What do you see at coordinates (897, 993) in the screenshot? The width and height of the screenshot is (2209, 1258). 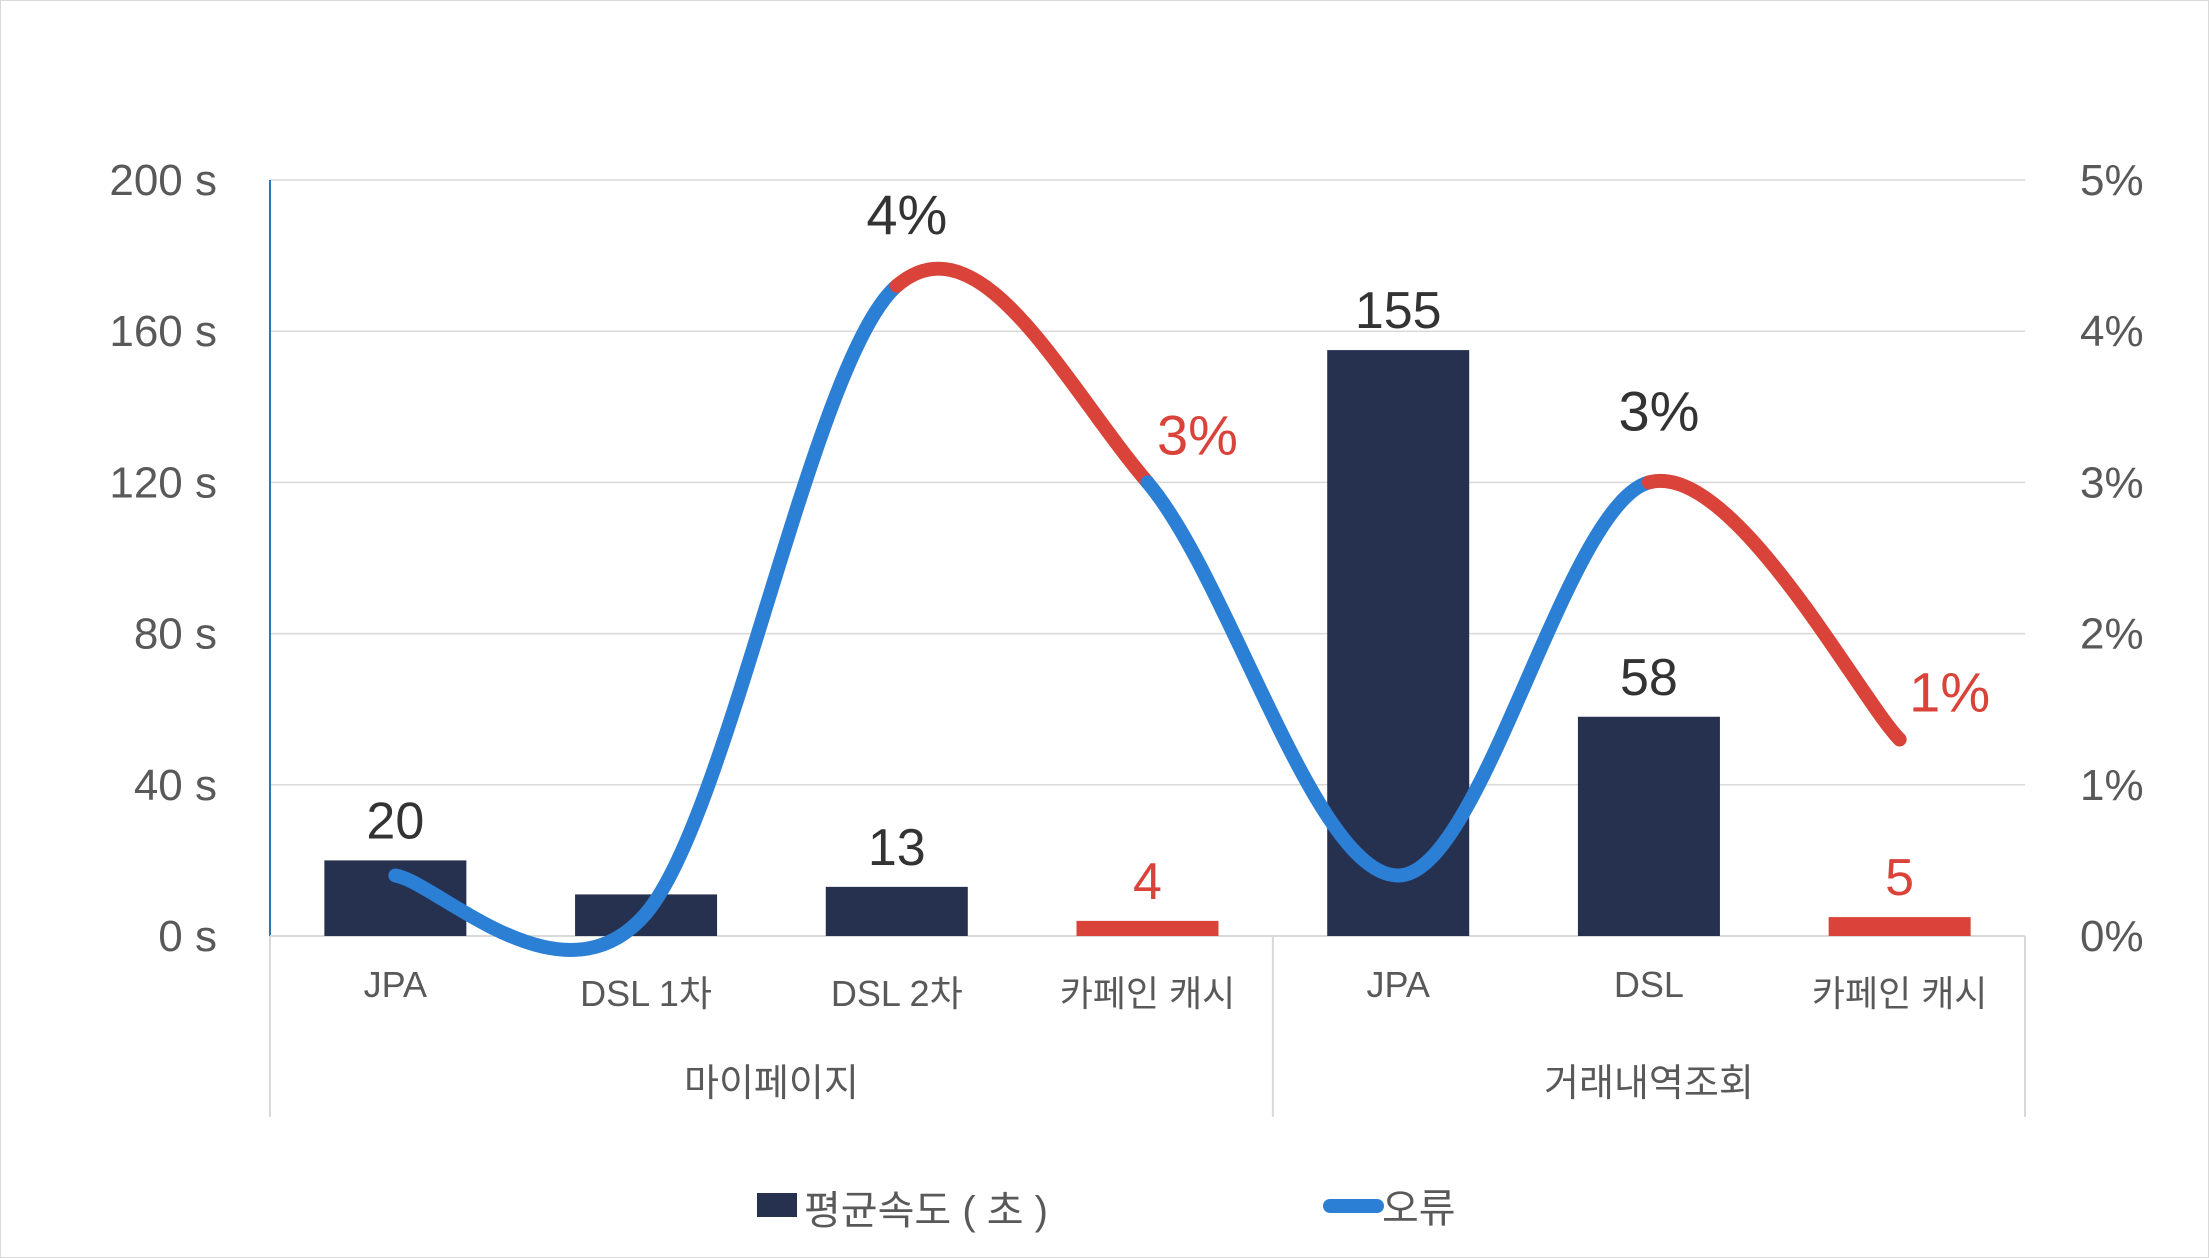 I see `category-label: DSL 2차` at bounding box center [897, 993].